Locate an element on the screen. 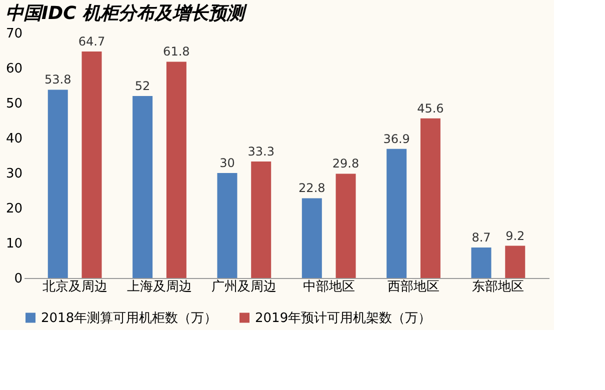 The image size is (605, 390). y-tick-label: 0 is located at coordinates (18, 279).